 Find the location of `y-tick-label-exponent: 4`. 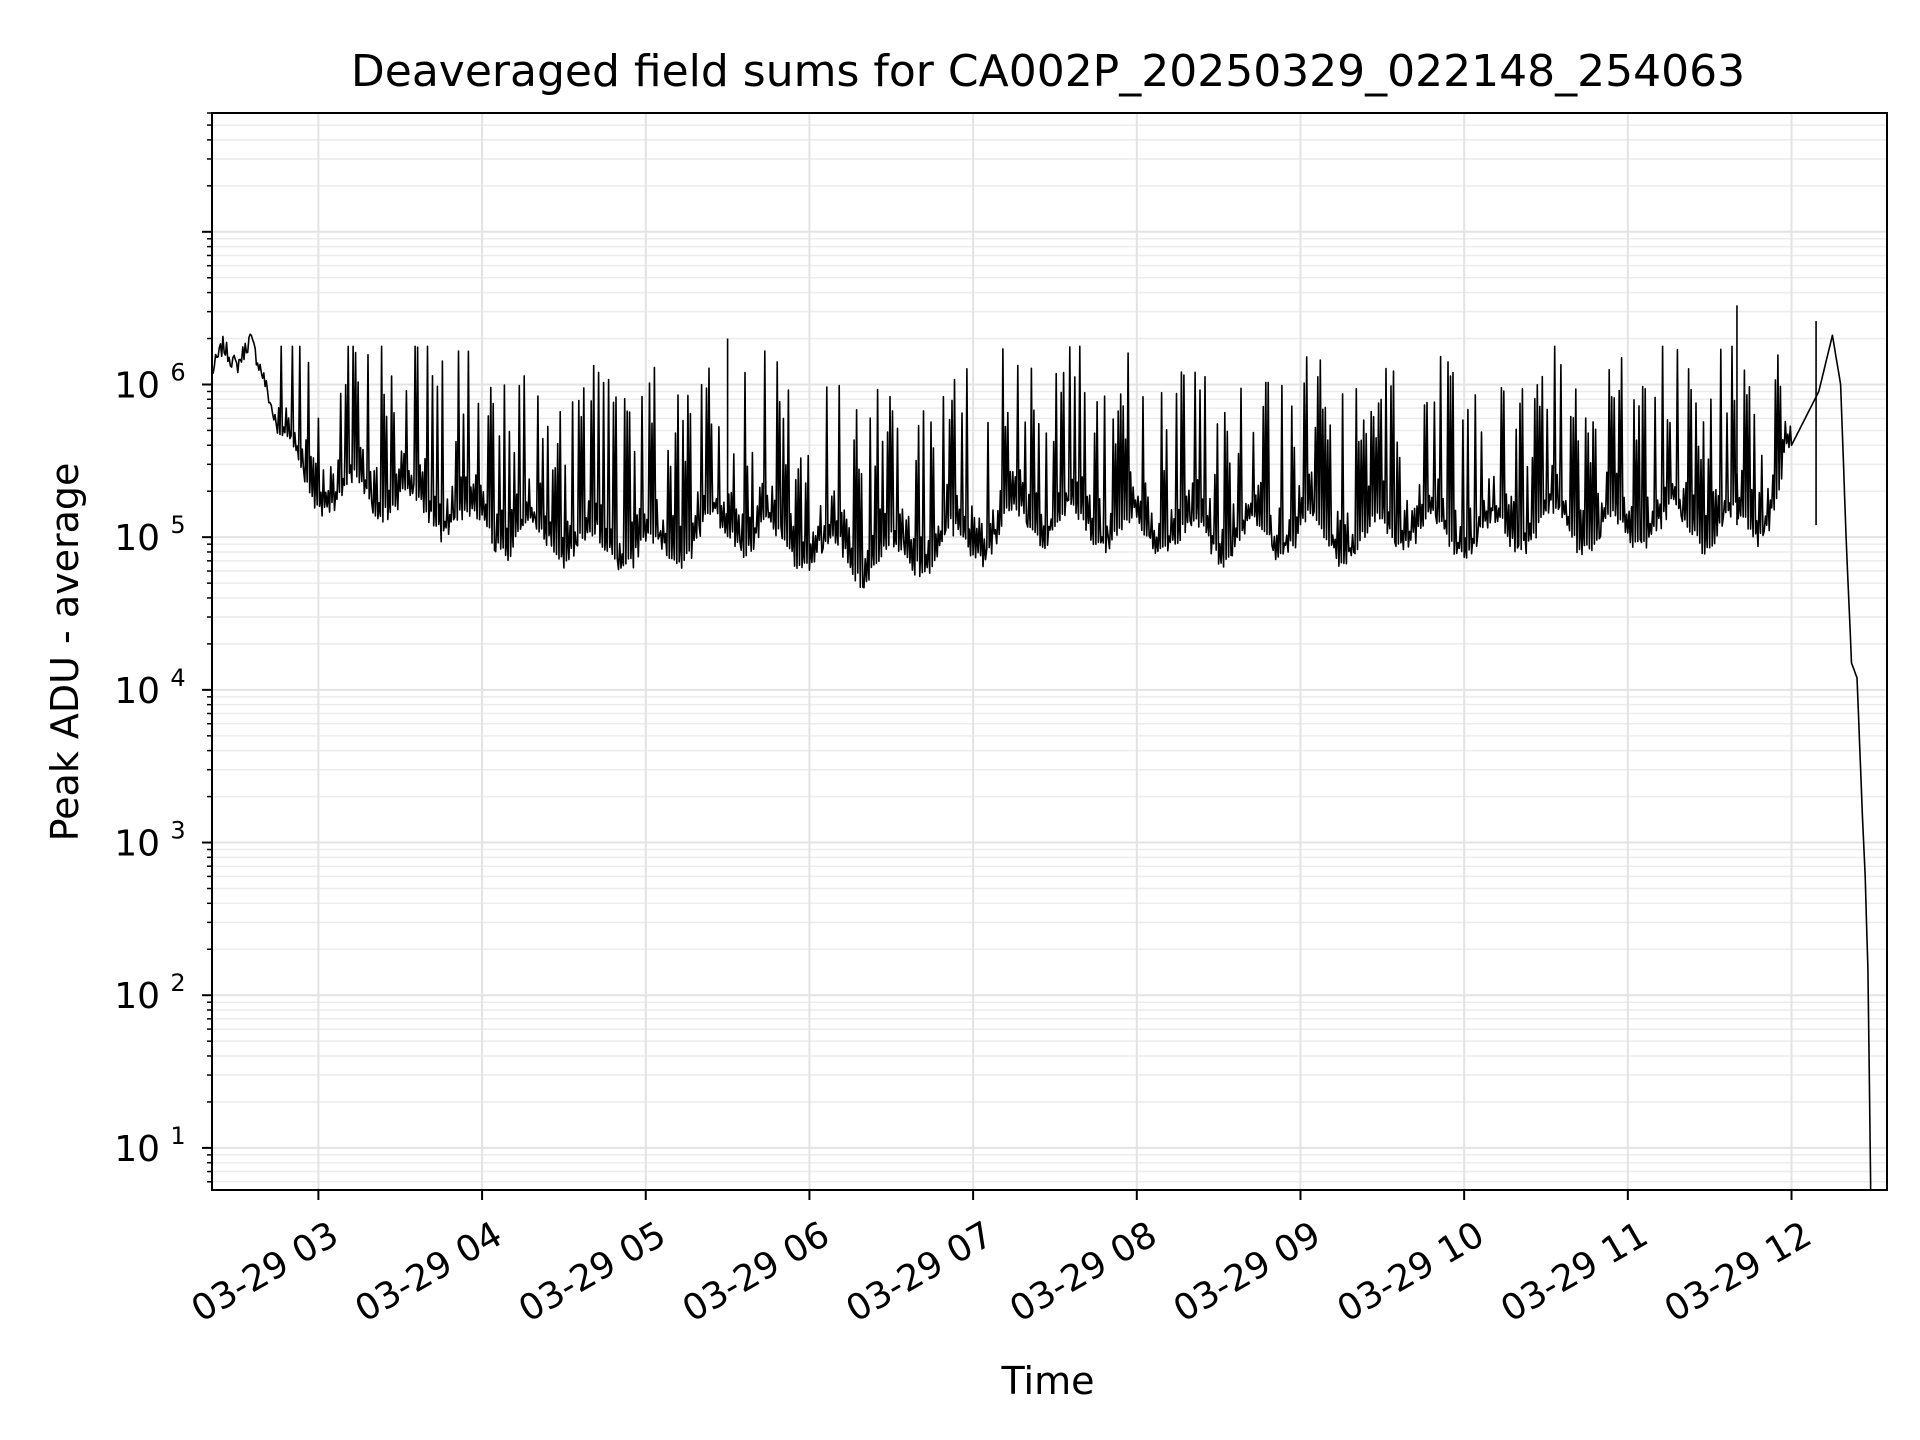

y-tick-label-exponent: 4 is located at coordinates (177, 678).